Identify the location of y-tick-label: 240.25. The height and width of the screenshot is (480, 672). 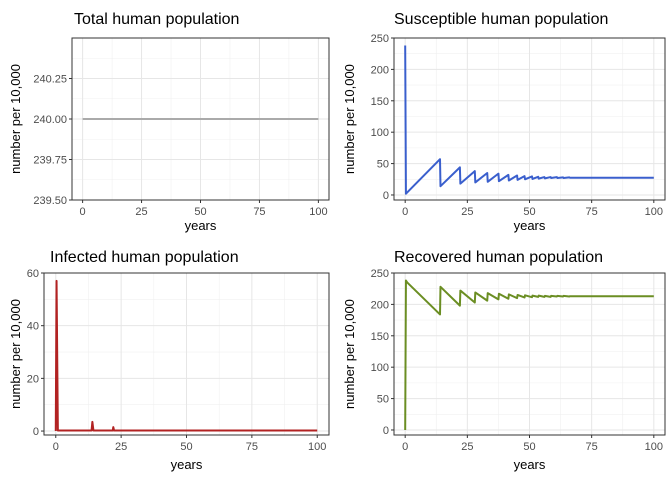
(50, 80).